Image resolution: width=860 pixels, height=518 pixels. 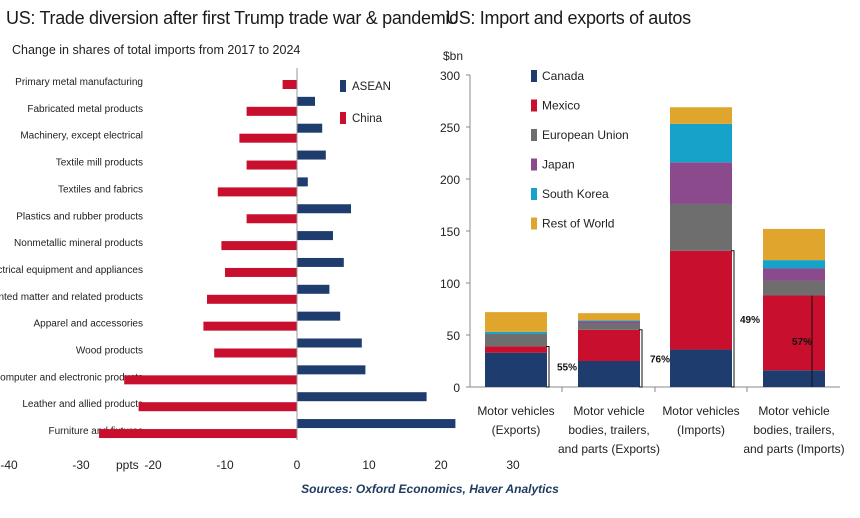 What do you see at coordinates (100, 189) in the screenshot?
I see `category-label: Textiles and fabrics` at bounding box center [100, 189].